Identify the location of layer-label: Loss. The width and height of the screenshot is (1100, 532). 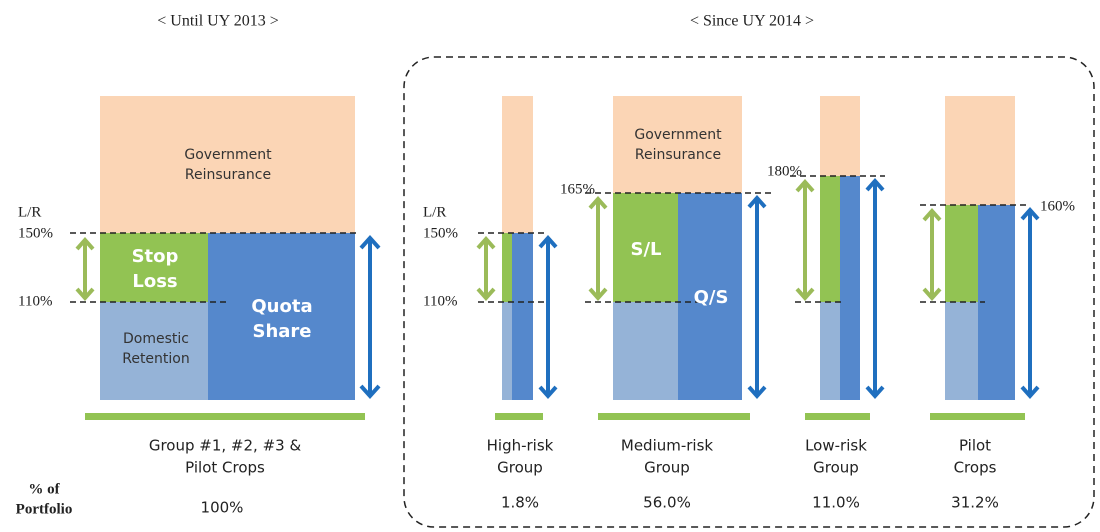
(154, 281).